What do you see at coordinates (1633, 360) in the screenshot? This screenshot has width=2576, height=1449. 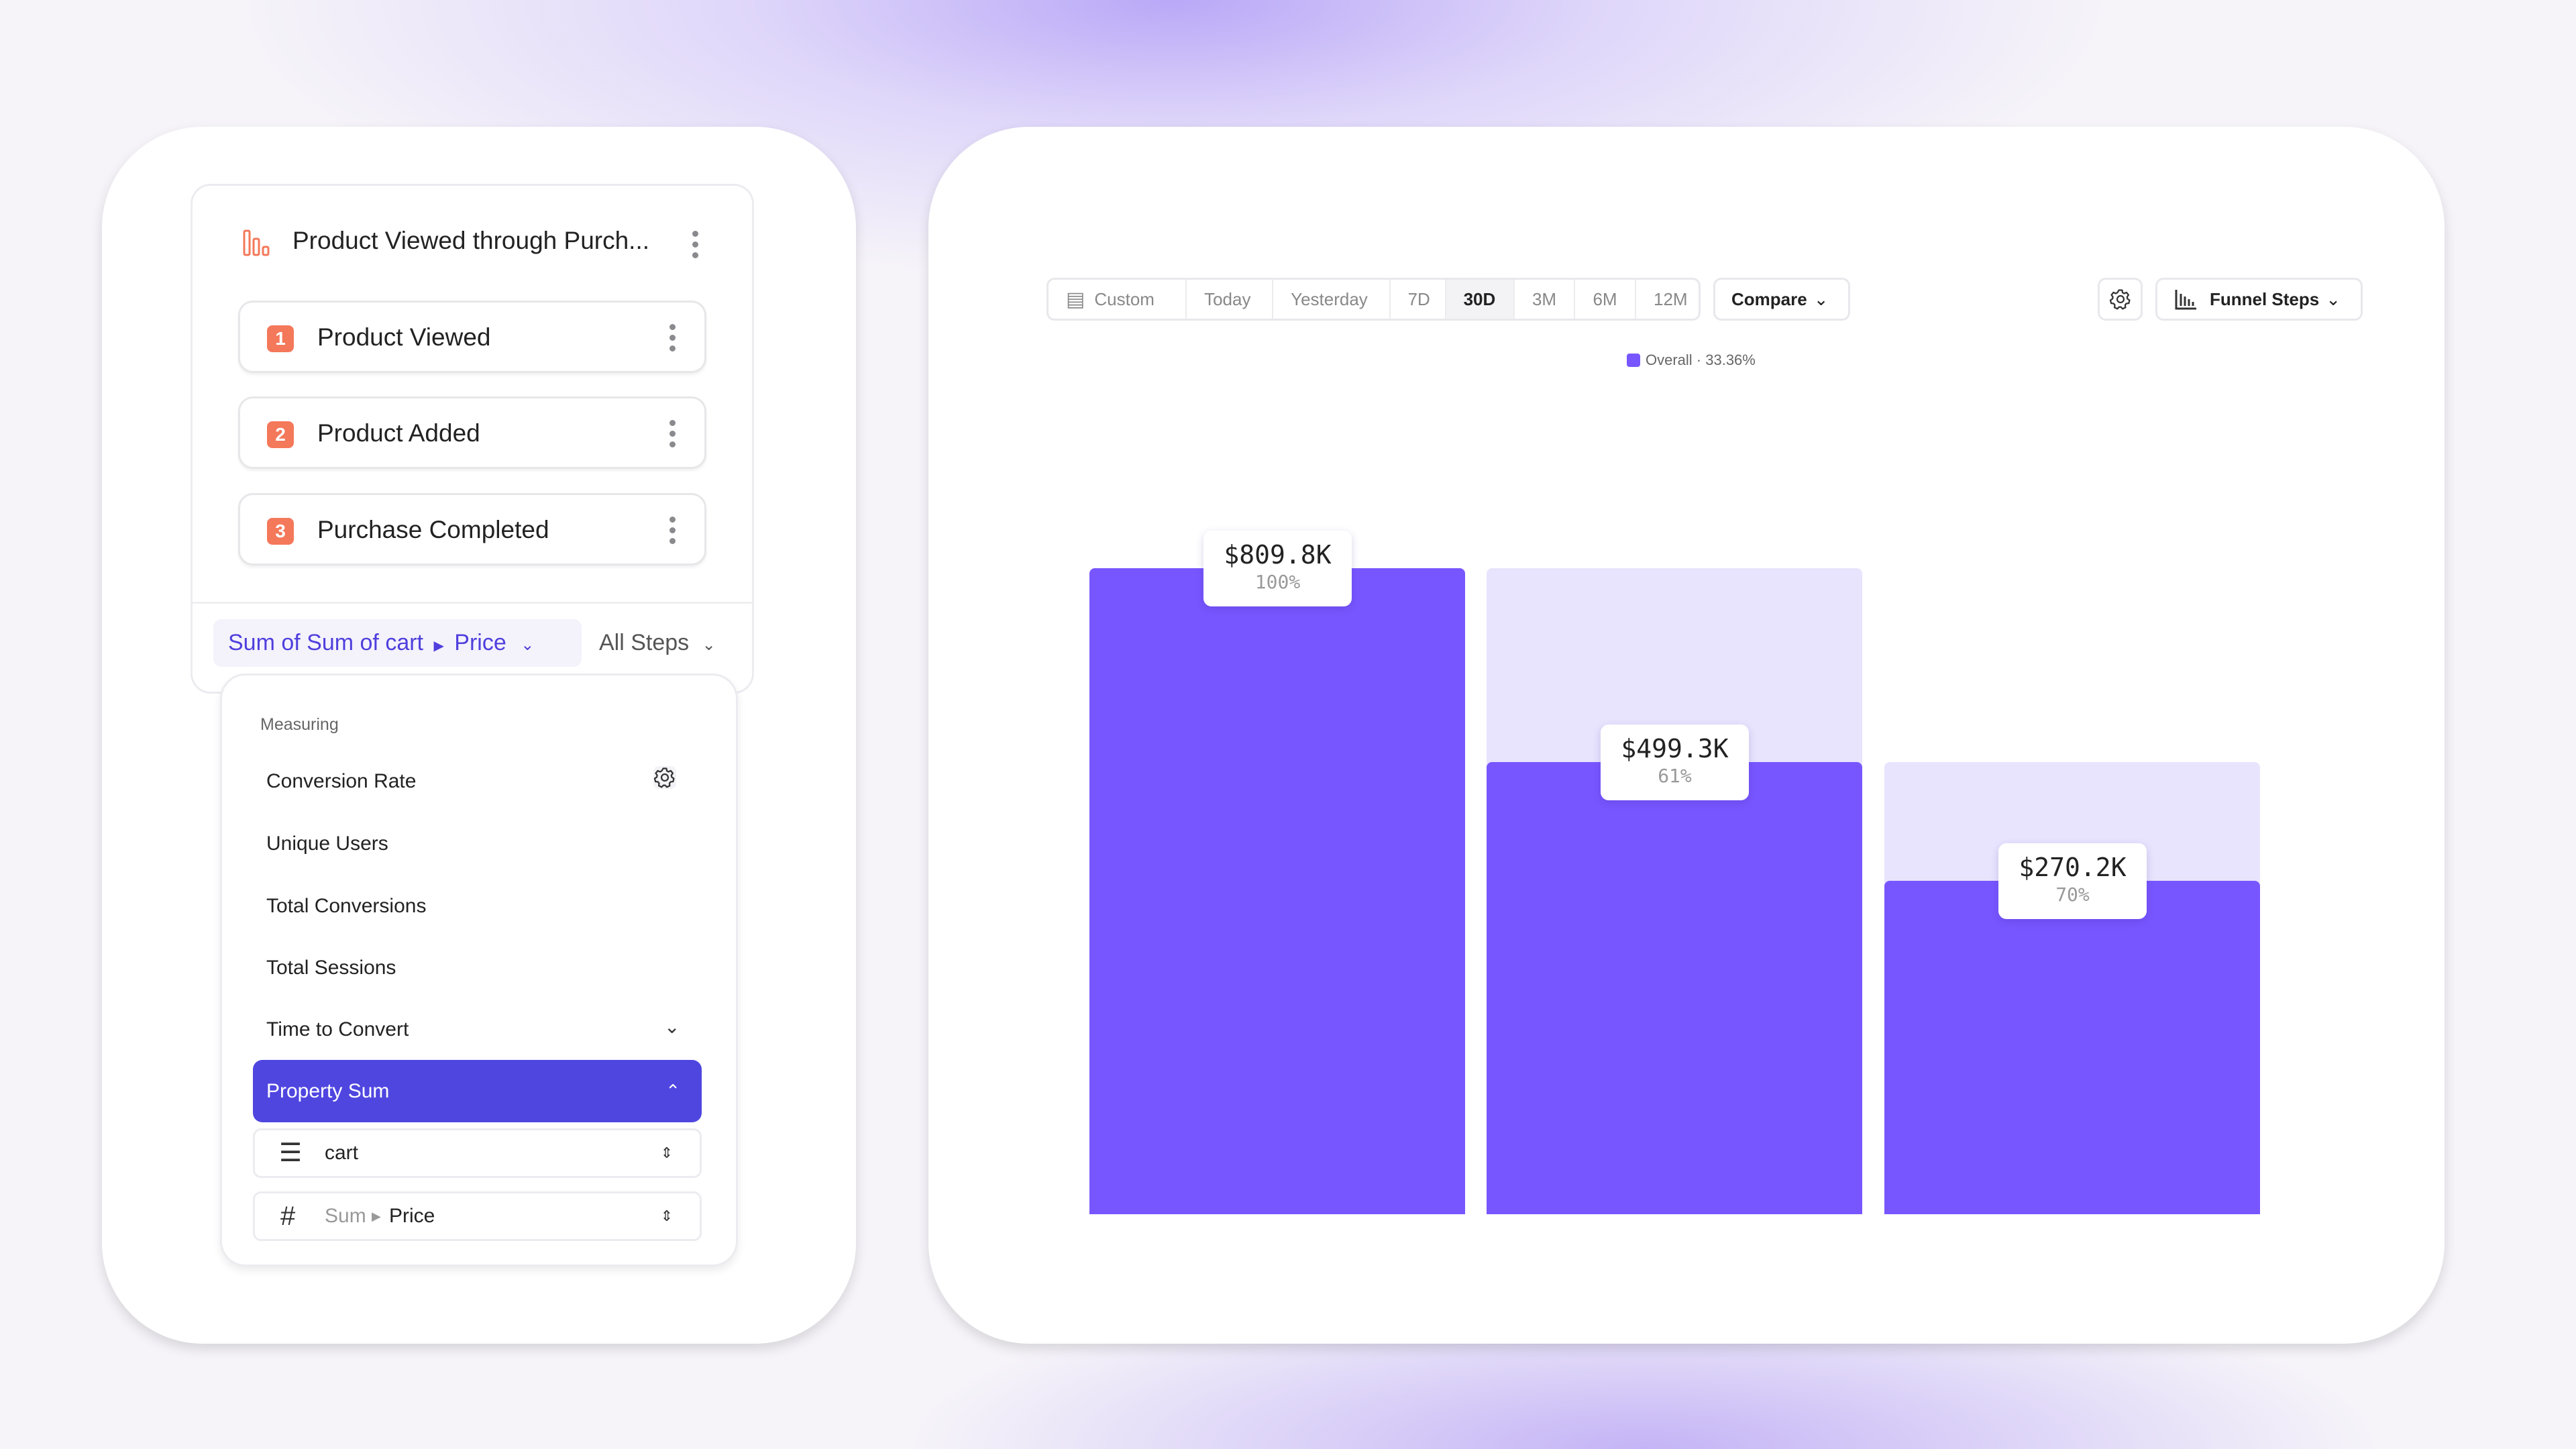 I see `legend-swatch` at bounding box center [1633, 360].